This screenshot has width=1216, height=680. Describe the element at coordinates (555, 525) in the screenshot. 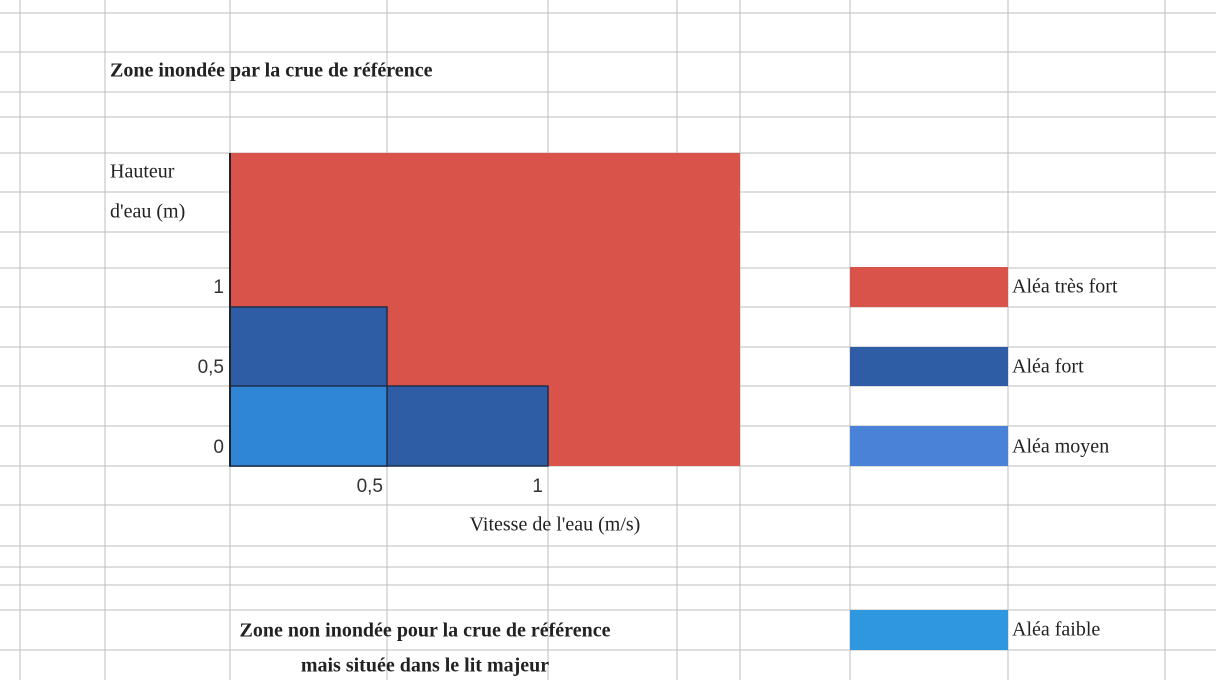

I see `x-label: Vitesse de l'eau (m/s)` at that location.